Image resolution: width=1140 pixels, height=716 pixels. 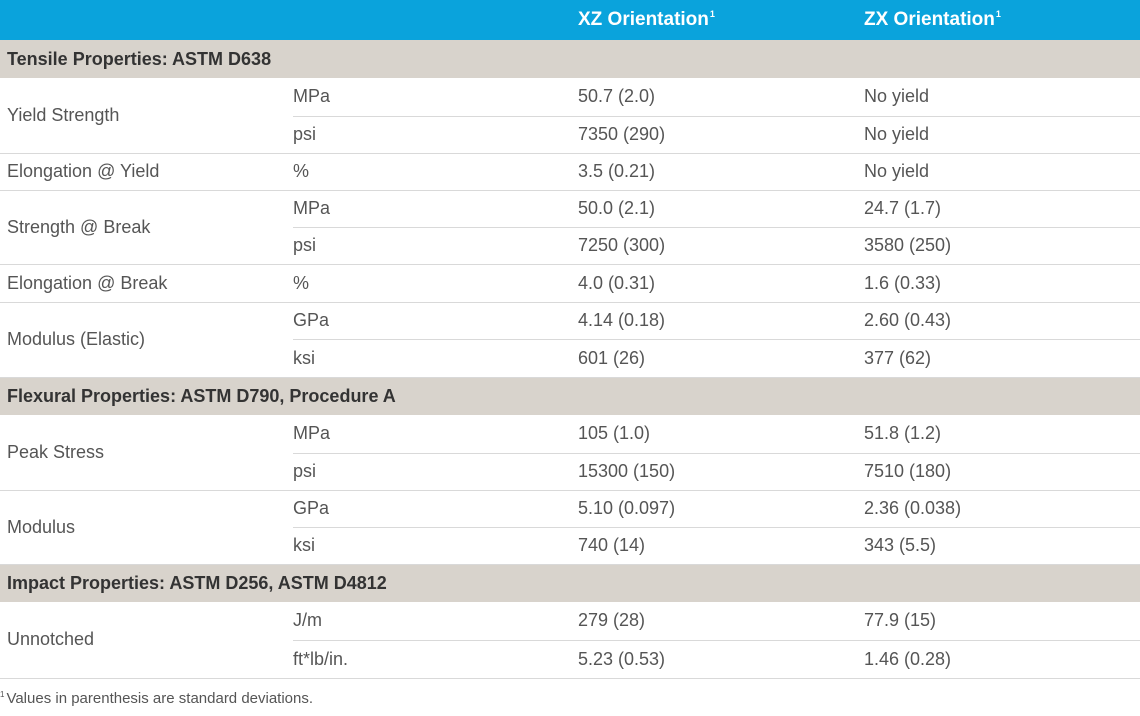 I want to click on table-row: ksi 740 (14) 343 (5.5), so click(x=570, y=546).